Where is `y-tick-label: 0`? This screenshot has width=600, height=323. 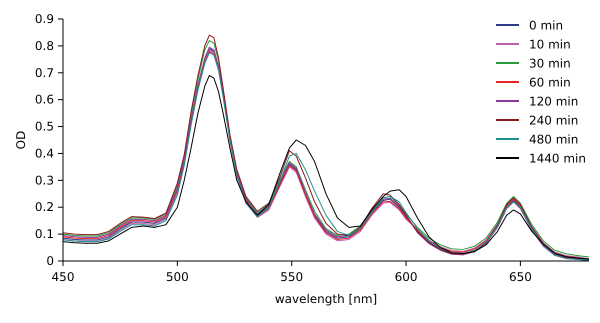
y-tick-label: 0 is located at coordinates (50, 261).